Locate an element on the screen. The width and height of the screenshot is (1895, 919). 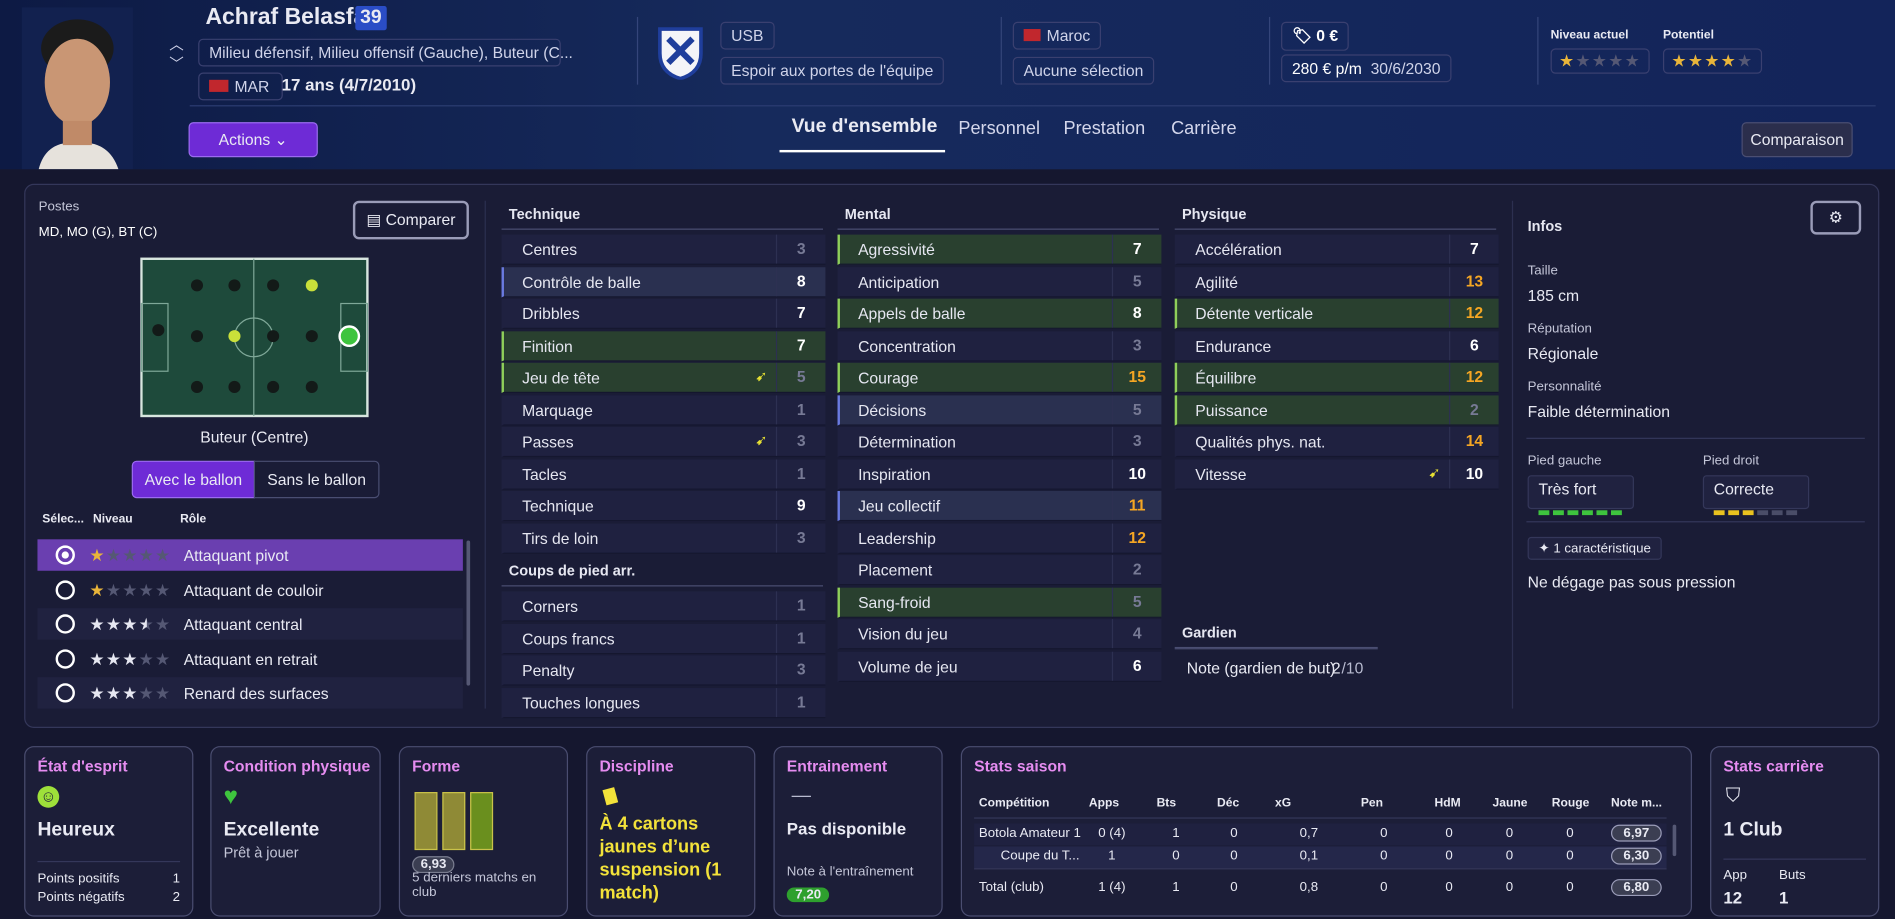
attribute-value: 1 is located at coordinates (800, 473).